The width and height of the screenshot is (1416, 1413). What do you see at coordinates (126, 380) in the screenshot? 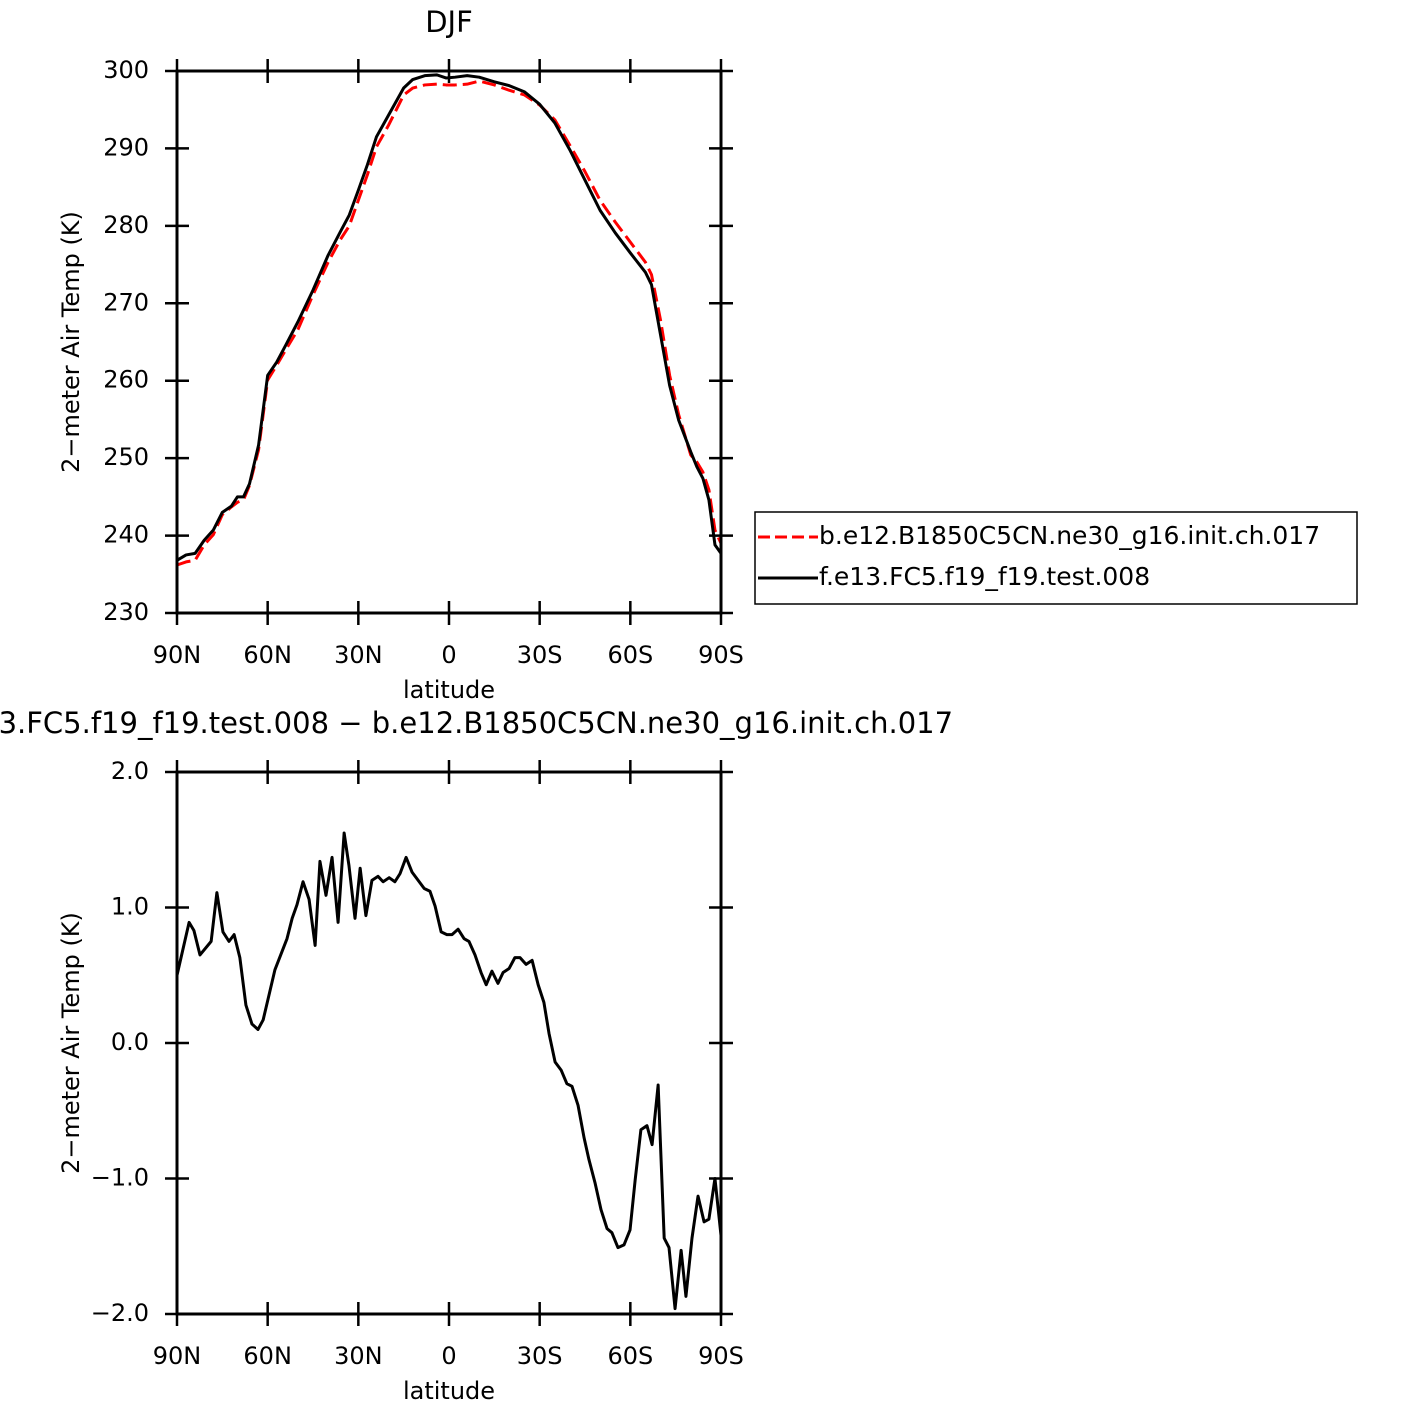
I see `y-tick-label: 260` at bounding box center [126, 380].